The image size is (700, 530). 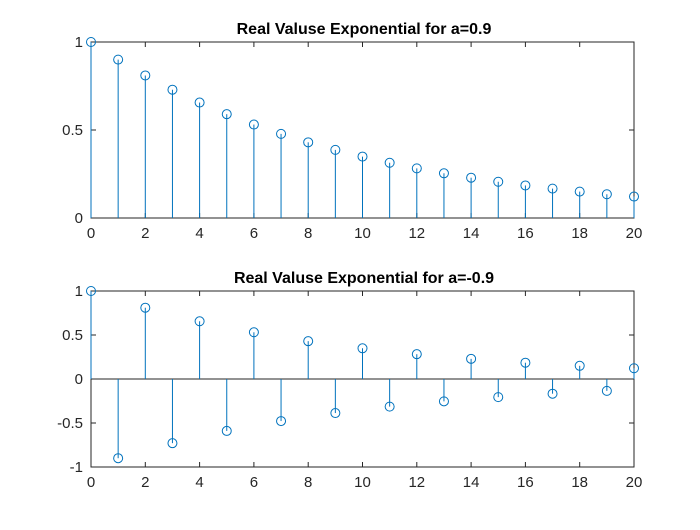 I want to click on top-x-tick-label: 18, so click(x=579, y=233).